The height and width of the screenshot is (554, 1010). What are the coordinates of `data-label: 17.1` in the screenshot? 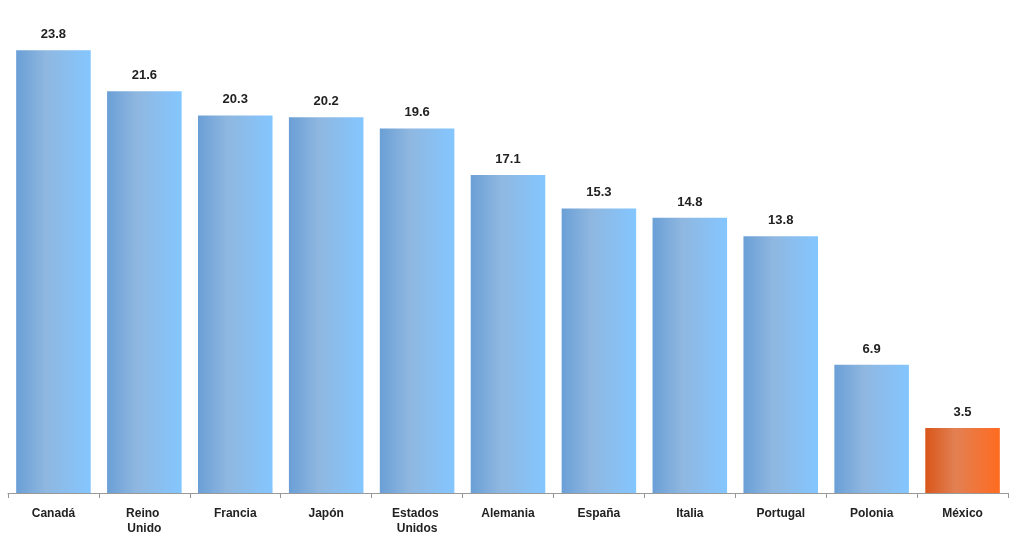 It's located at (508, 158).